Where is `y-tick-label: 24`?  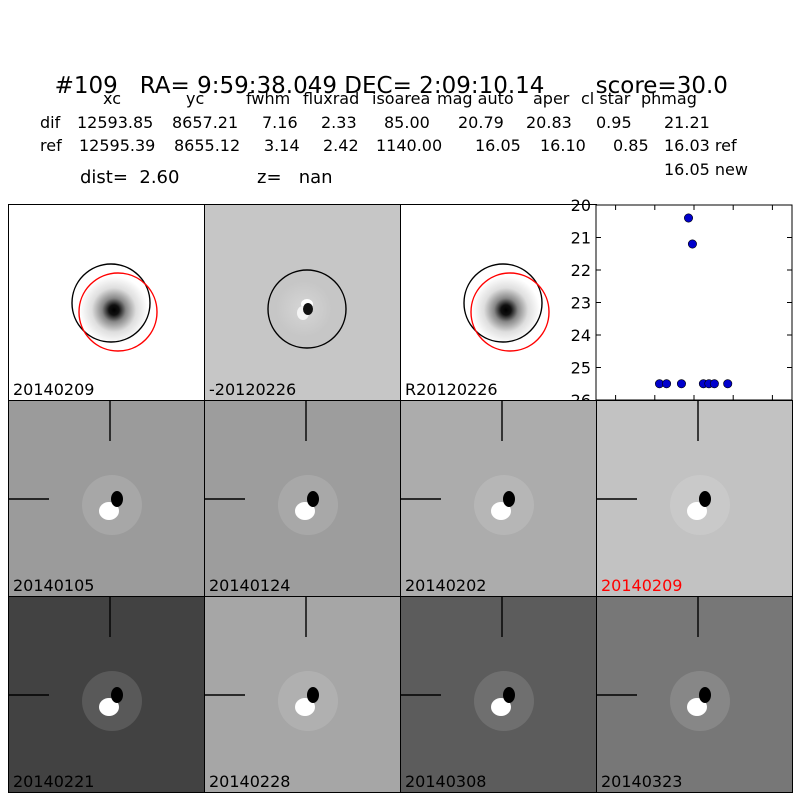 y-tick-label: 24 is located at coordinates (581, 335).